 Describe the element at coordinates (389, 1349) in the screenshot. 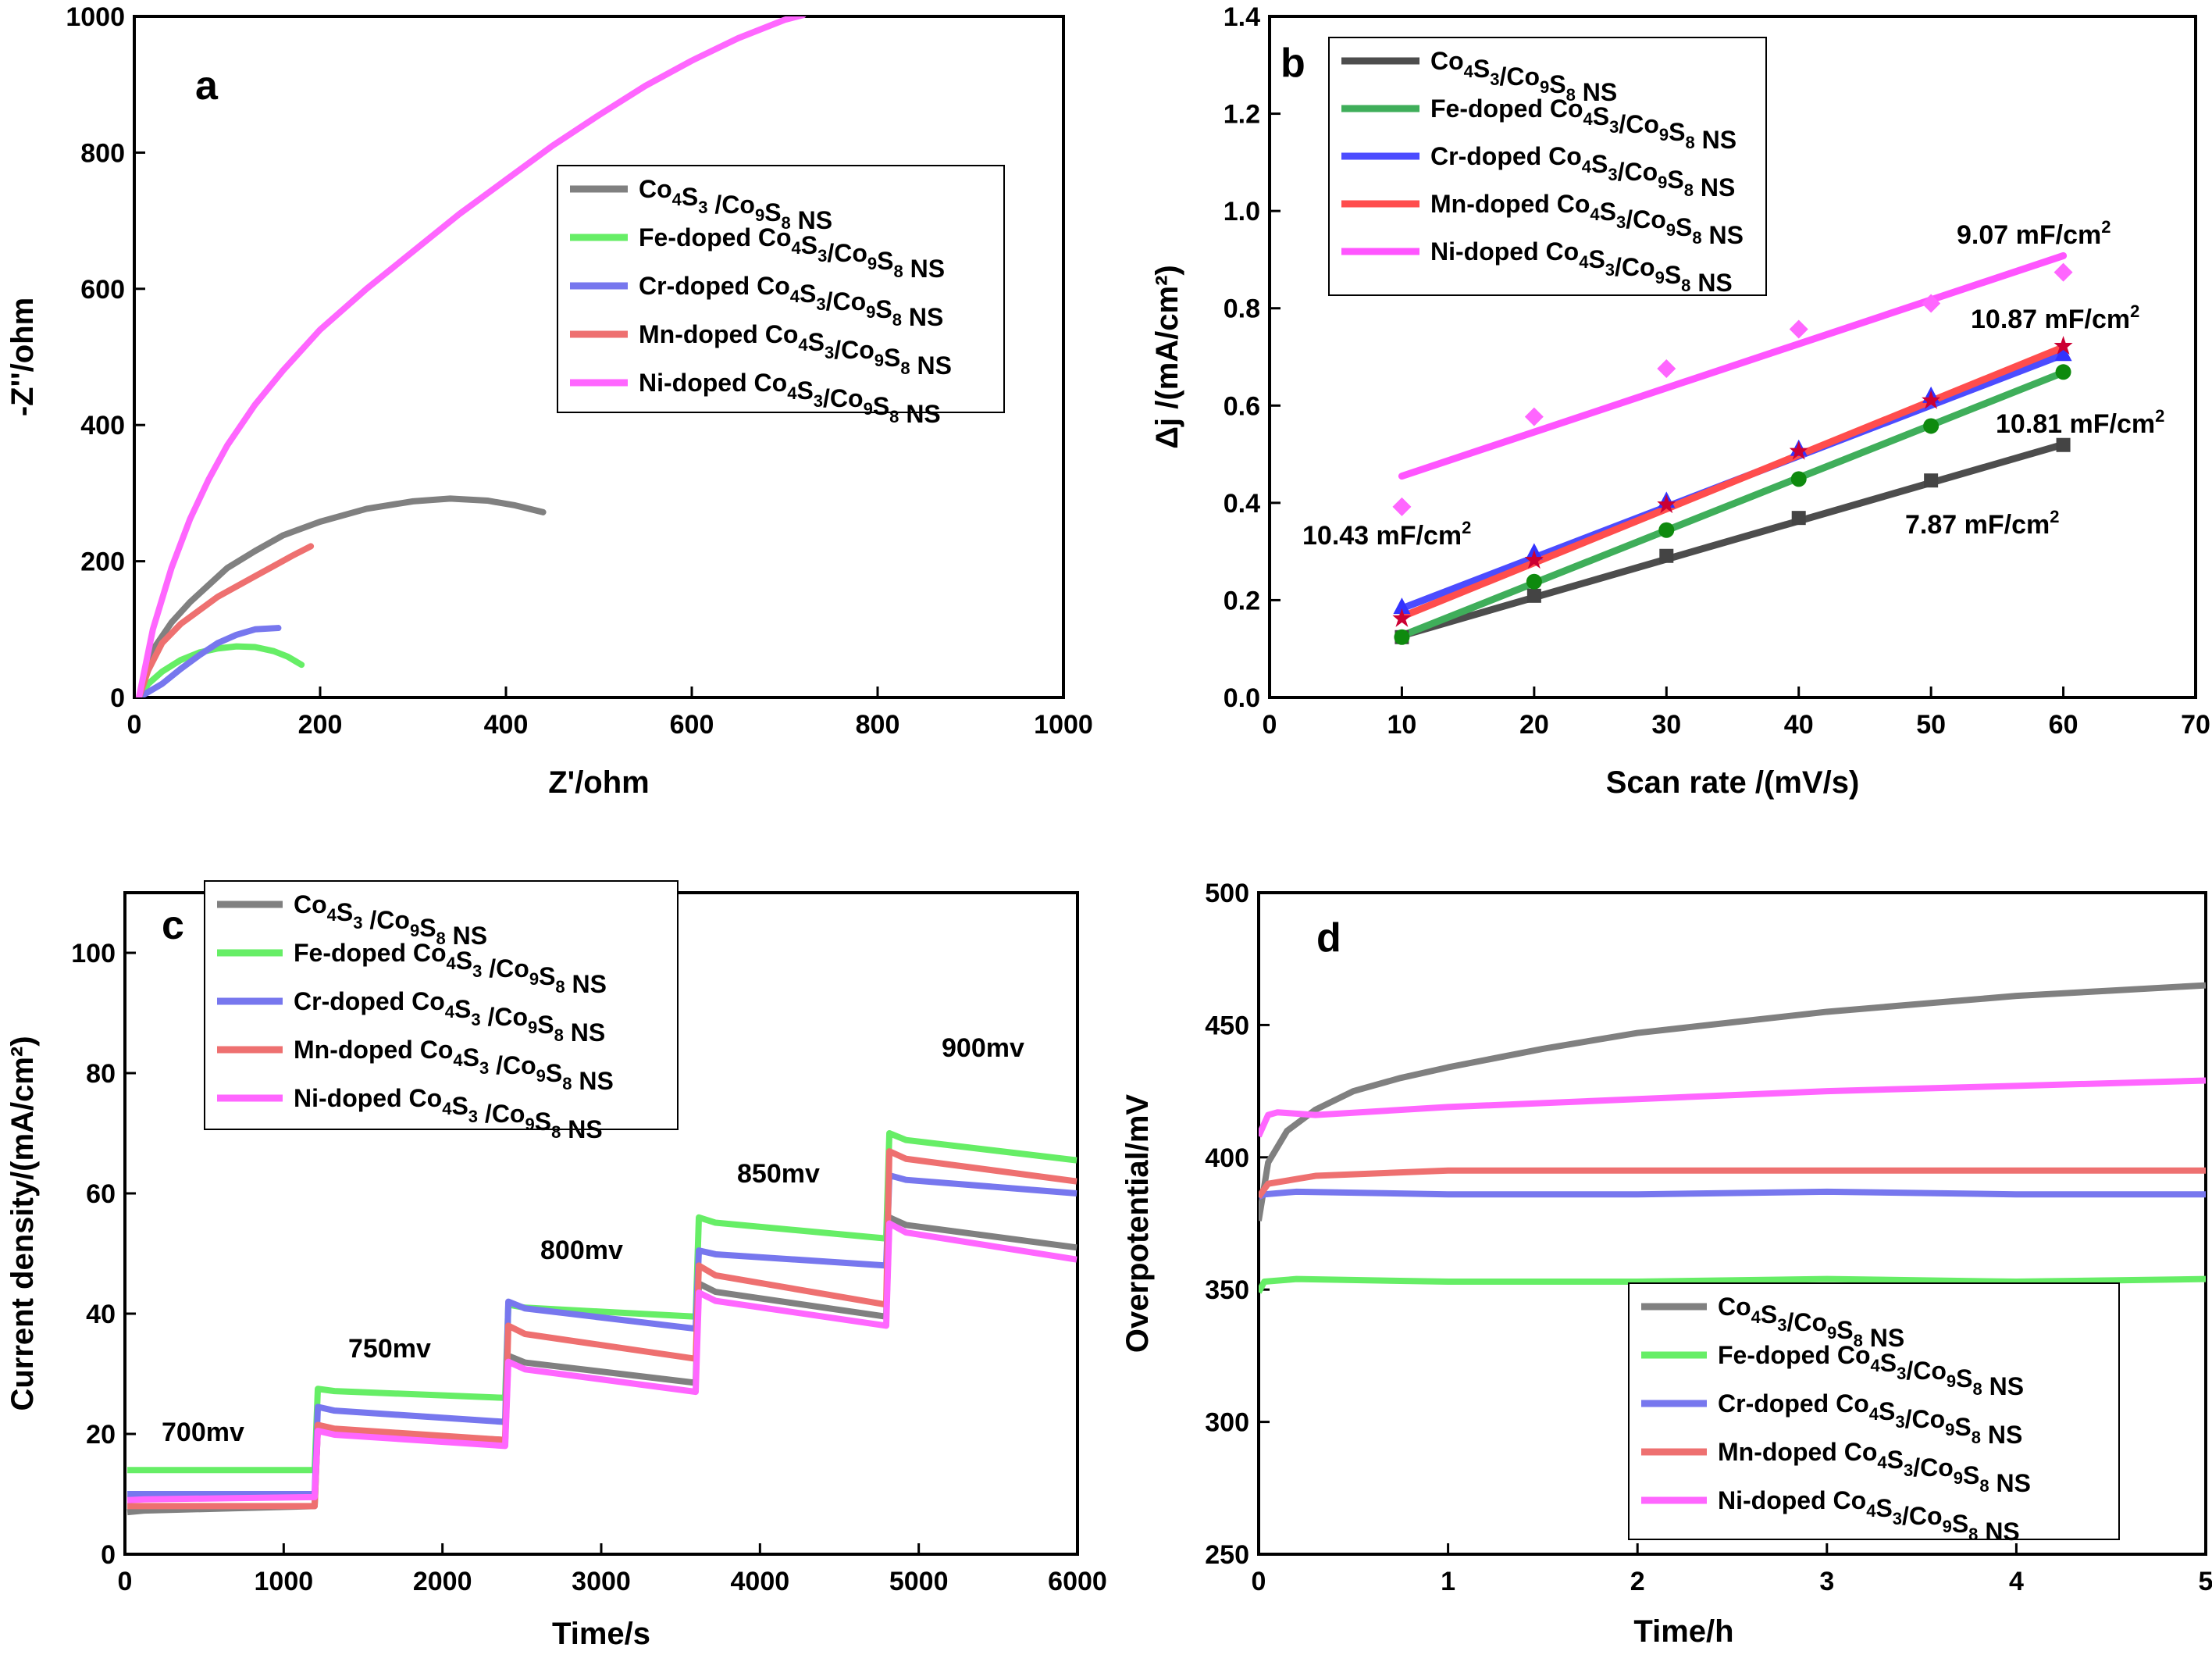

I see `step-label: 750mv` at that location.